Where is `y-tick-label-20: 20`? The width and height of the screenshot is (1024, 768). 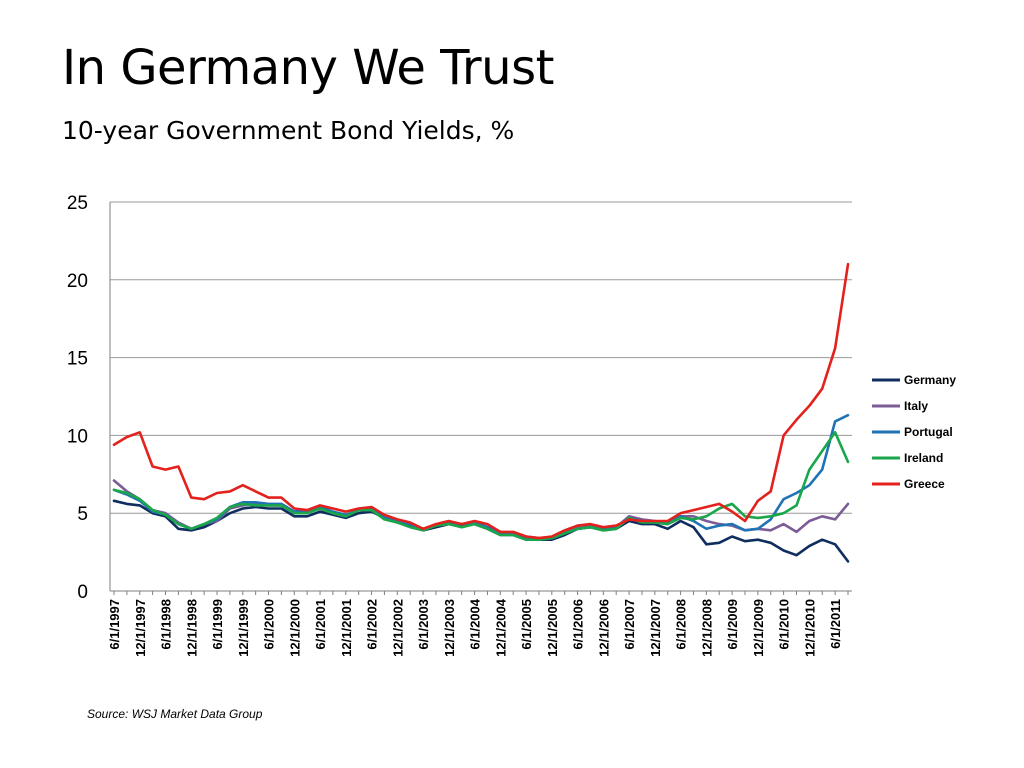
y-tick-label-20: 20 is located at coordinates (77, 281).